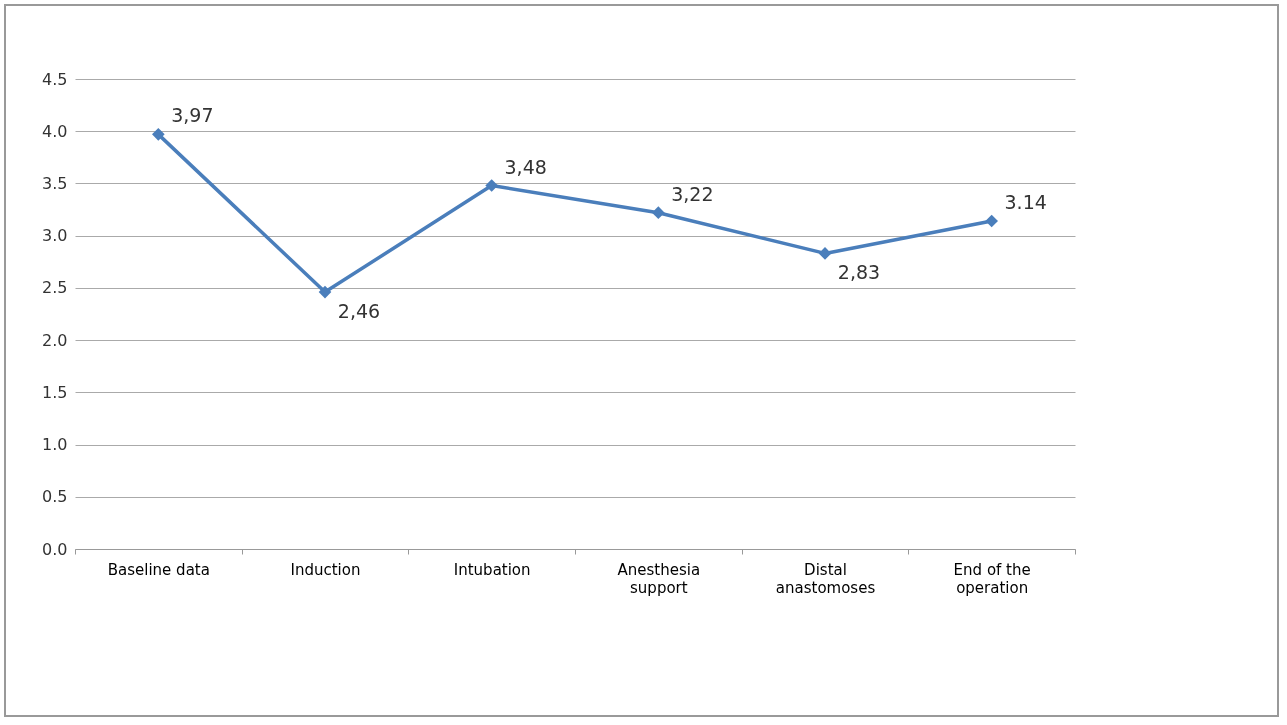  I want to click on y-tick-label: 0.5, so click(55, 497).